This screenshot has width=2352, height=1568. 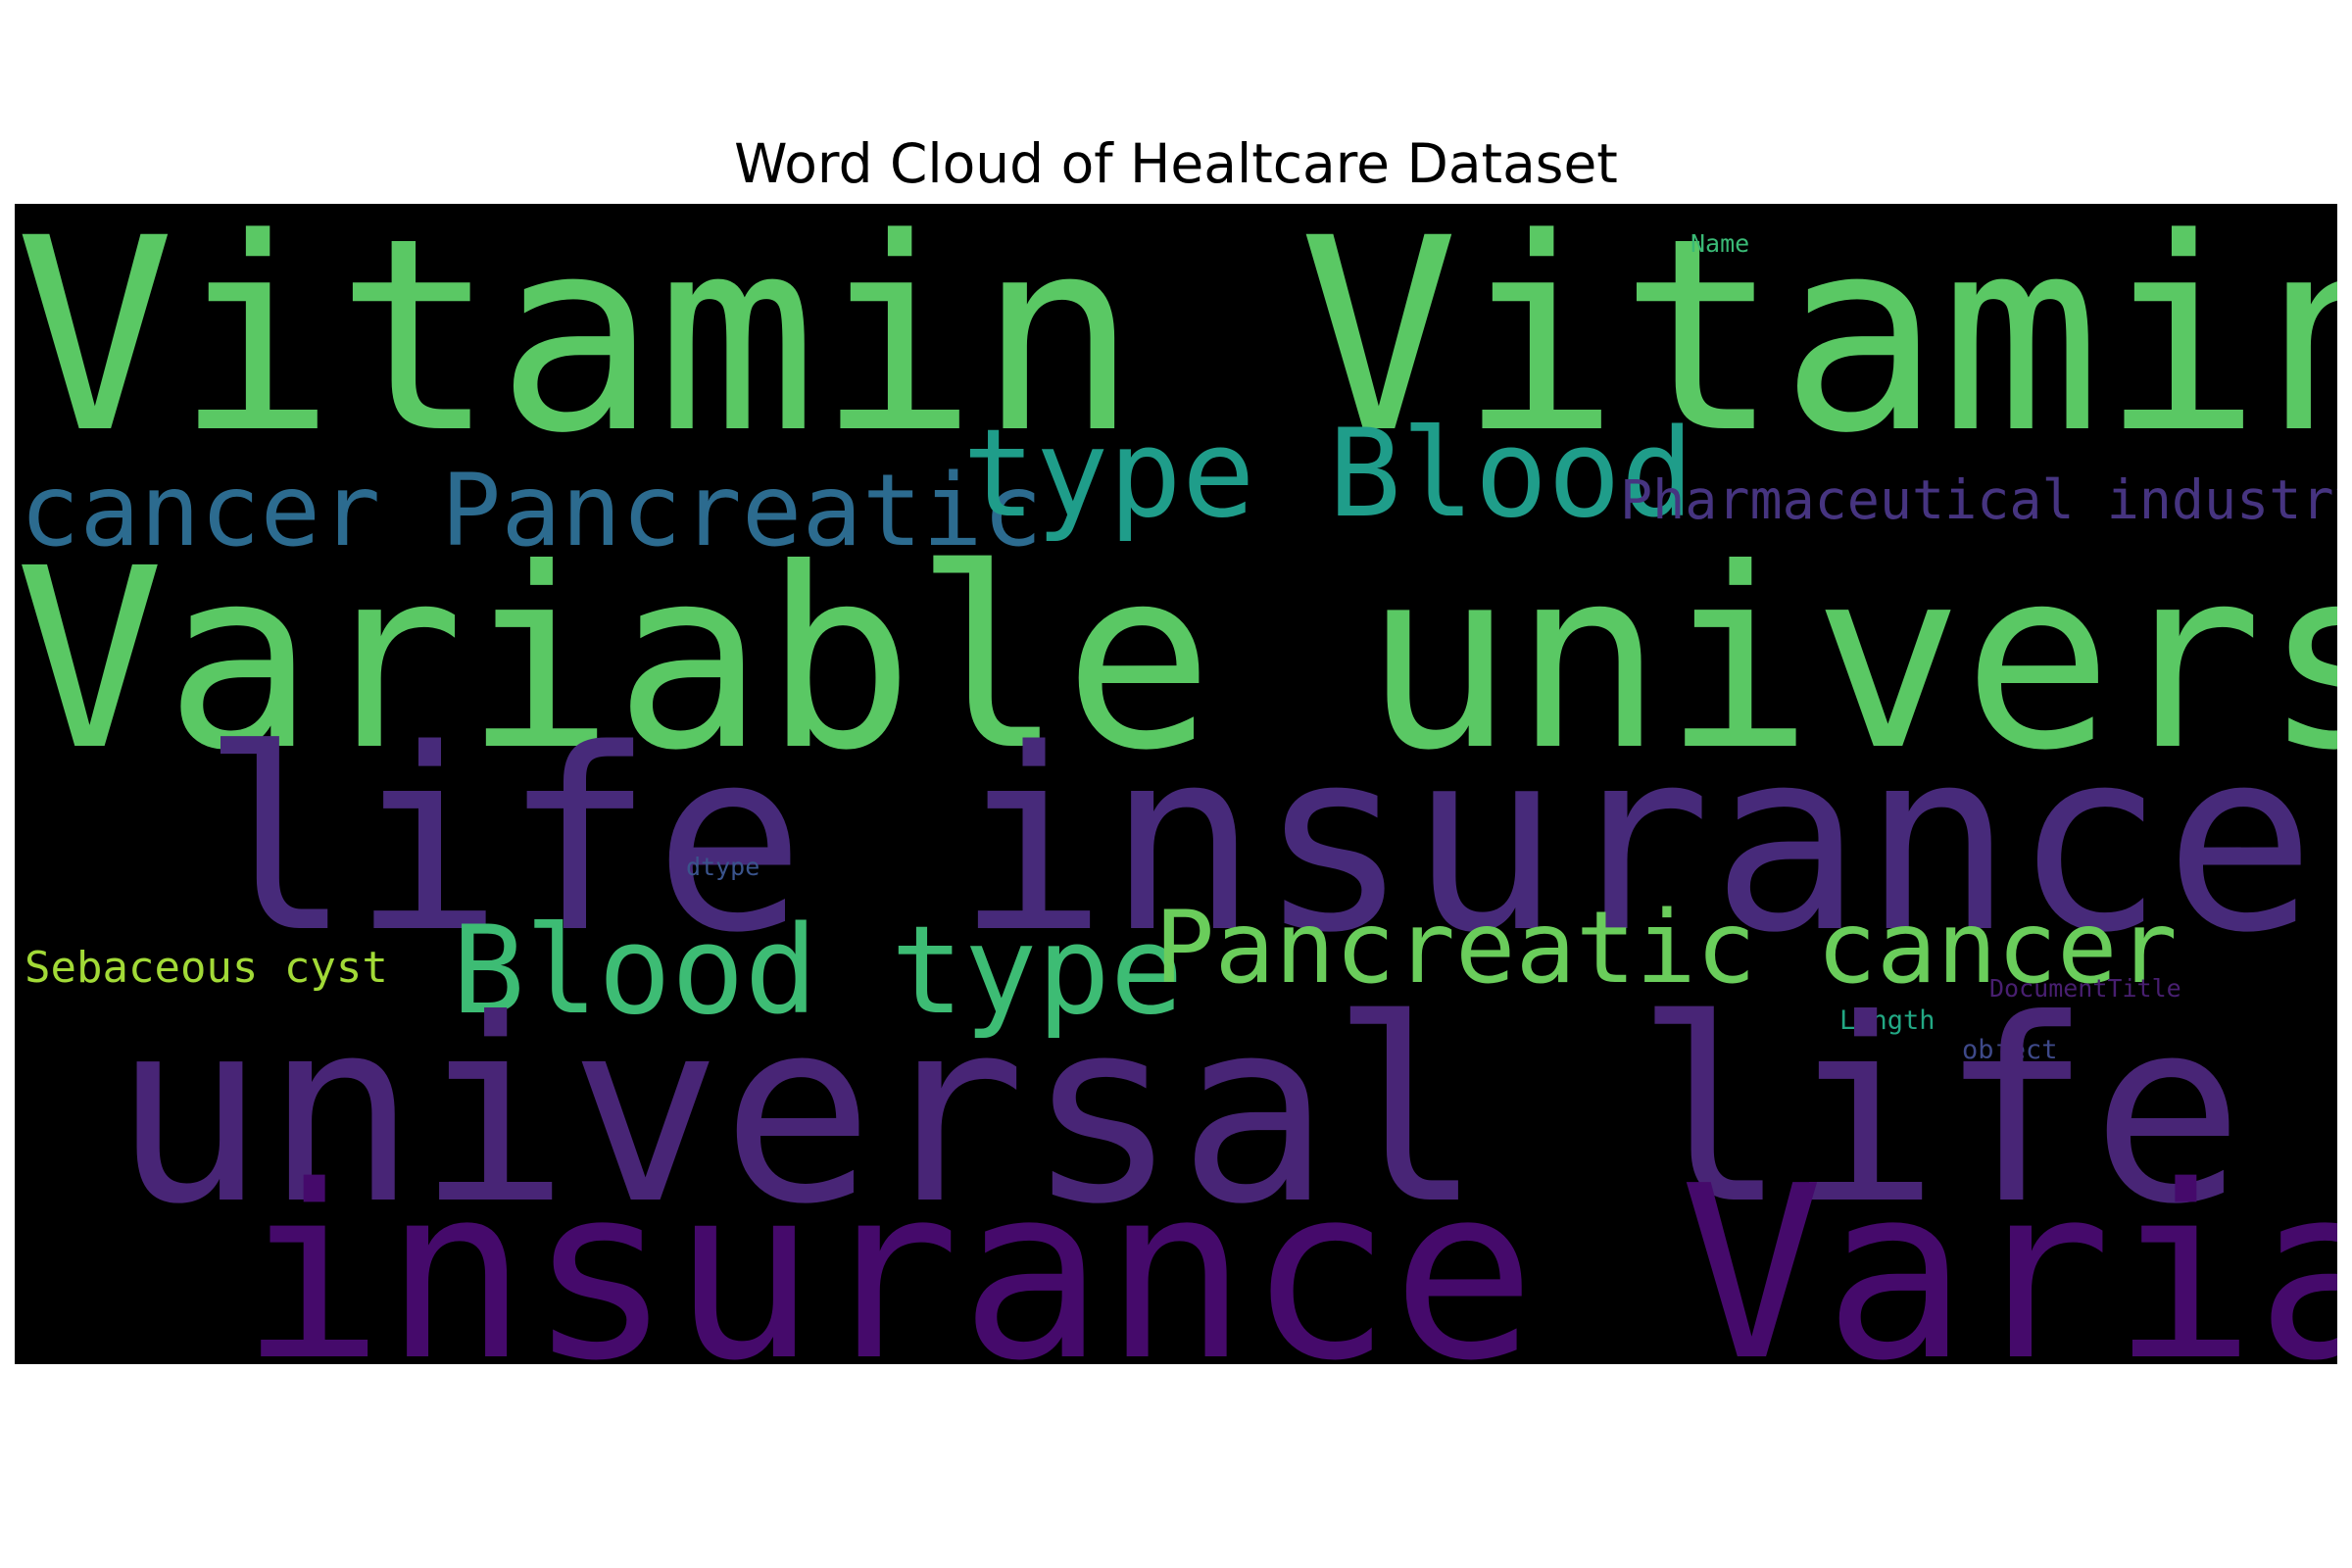 I want to click on word-type-blood: type Blood, so click(x=1328, y=474).